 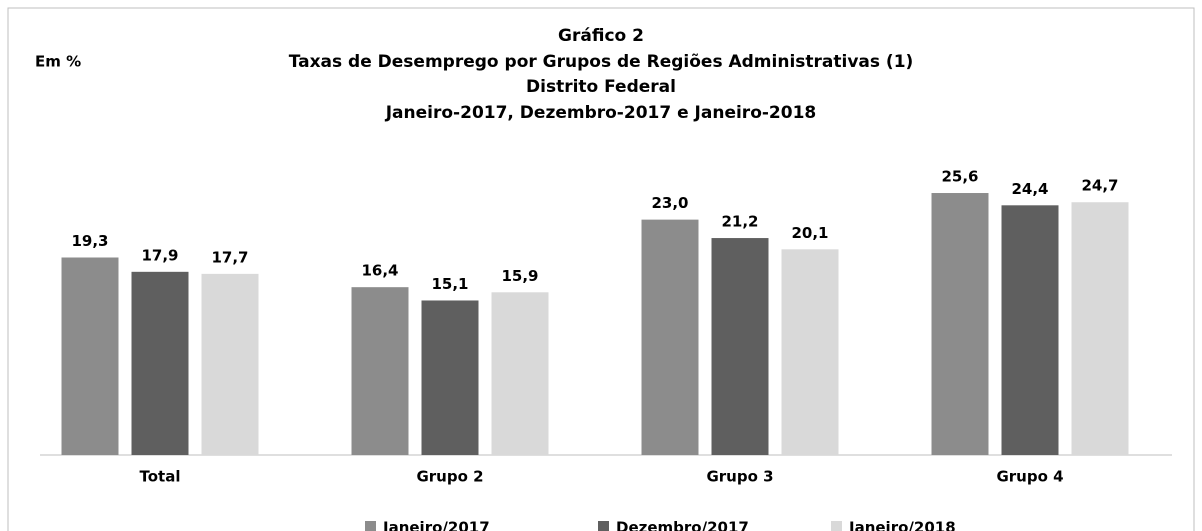 What do you see at coordinates (739, 222) in the screenshot?
I see `data-label: 21,2` at bounding box center [739, 222].